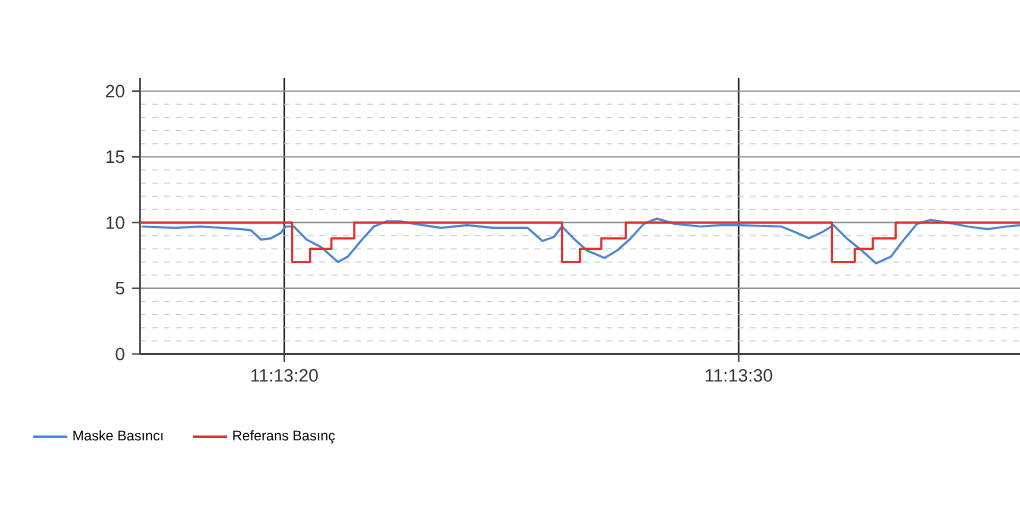 This screenshot has height=520, width=1020. I want to click on x-tick-label: 11:13:20, so click(284, 375).